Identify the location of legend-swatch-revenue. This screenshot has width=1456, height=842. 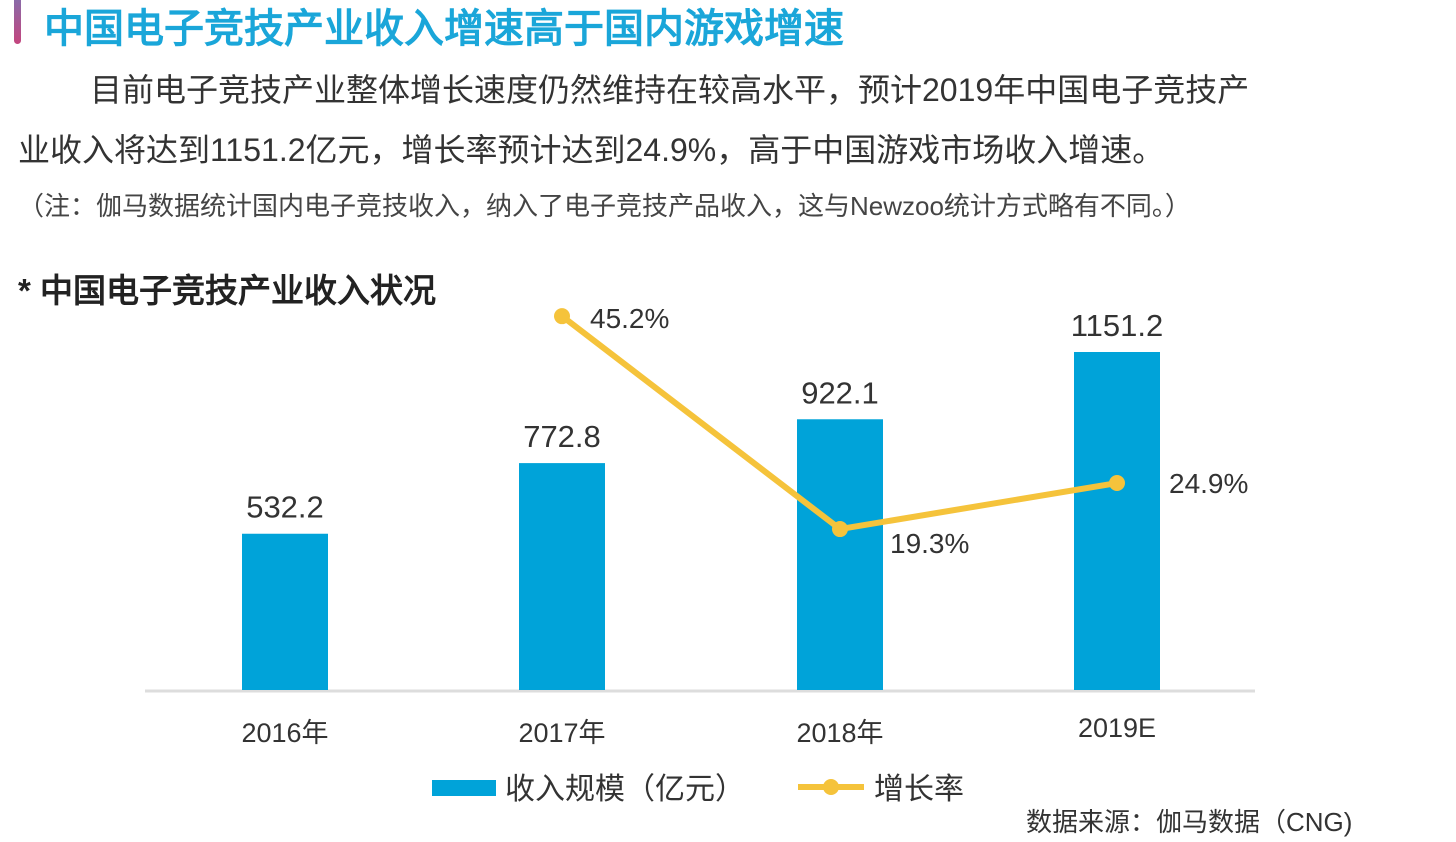
(464, 788).